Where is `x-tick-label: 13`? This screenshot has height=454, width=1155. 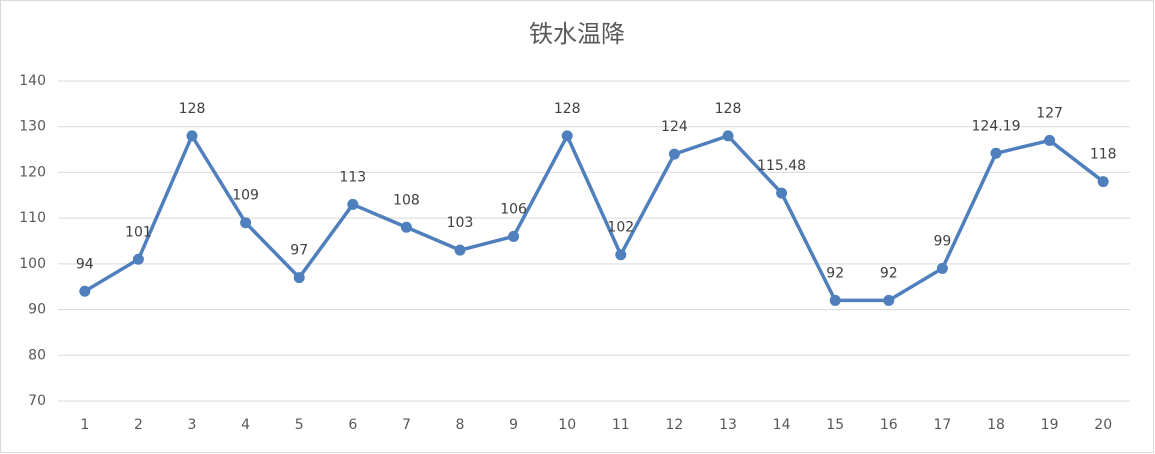
x-tick-label: 13 is located at coordinates (728, 425).